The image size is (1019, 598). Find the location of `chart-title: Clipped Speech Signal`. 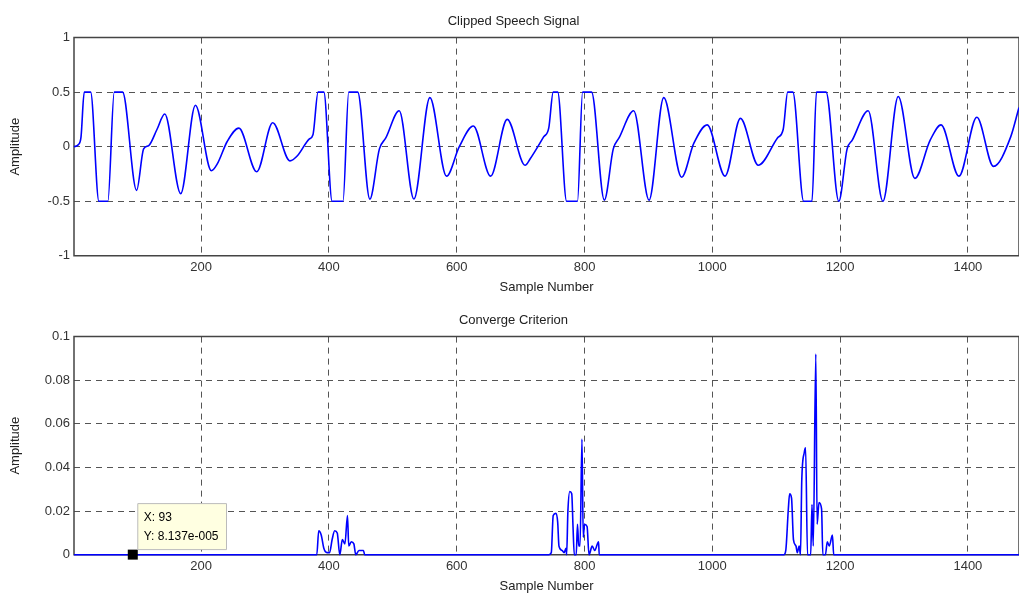

chart-title: Clipped Speech Signal is located at coordinates (513, 21).